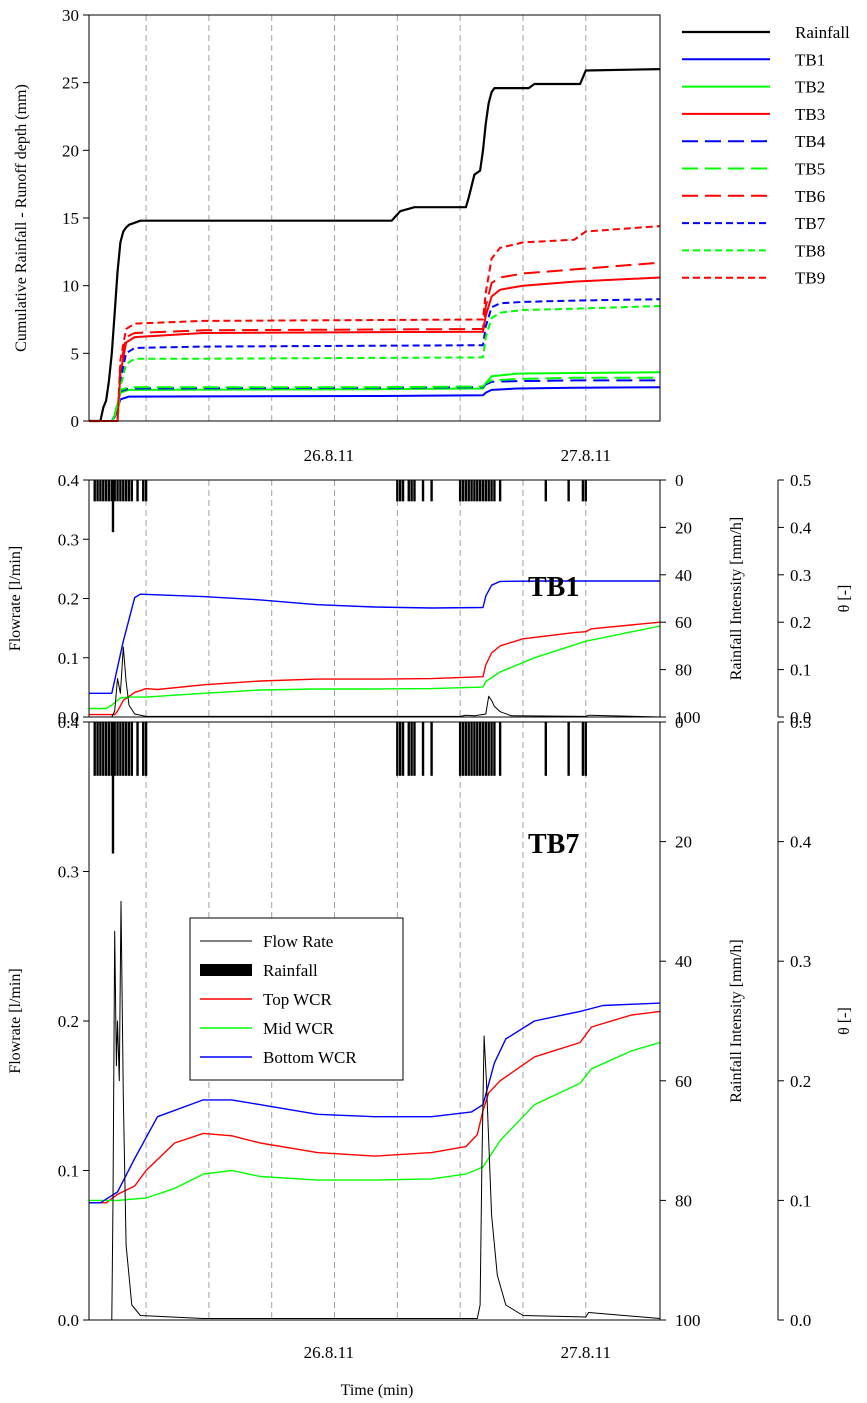 The image size is (867, 1403). What do you see at coordinates (810, 196) in the screenshot?
I see `legend-label-tb6: TB6` at bounding box center [810, 196].